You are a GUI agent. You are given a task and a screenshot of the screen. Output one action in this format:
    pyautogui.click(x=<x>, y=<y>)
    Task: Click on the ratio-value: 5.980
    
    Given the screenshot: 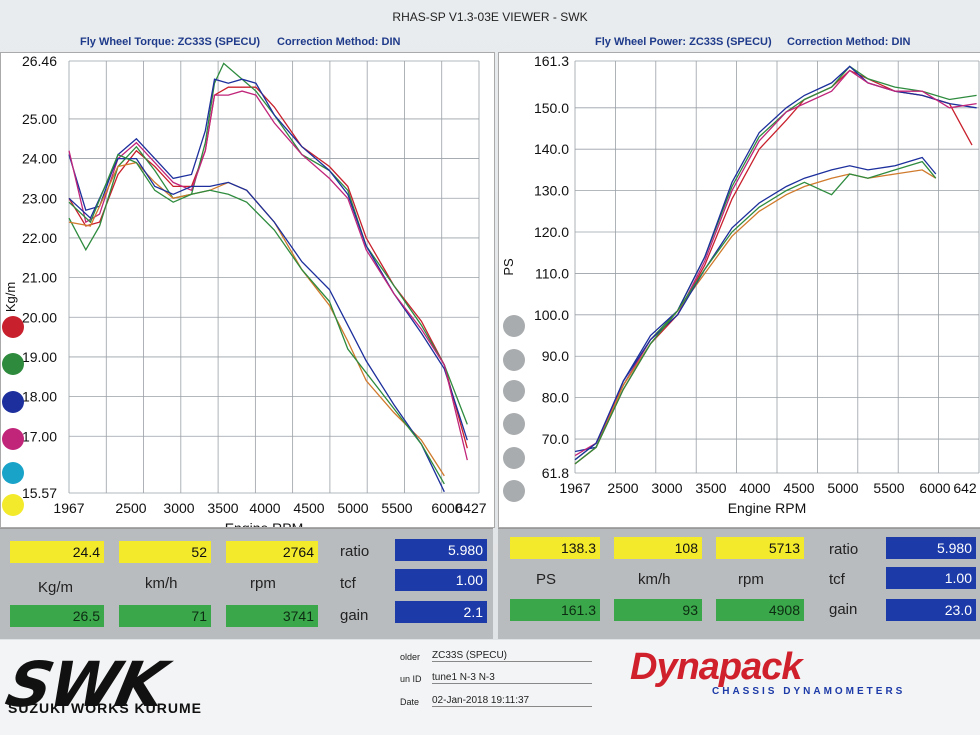 What is the action you would take?
    pyautogui.click(x=441, y=550)
    